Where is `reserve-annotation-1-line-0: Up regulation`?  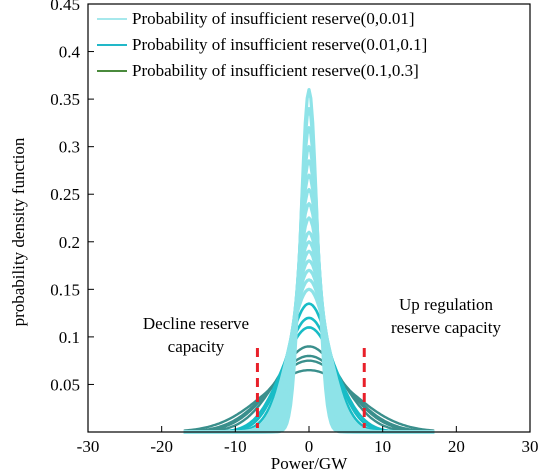
reserve-annotation-1-line-0: Up regulation is located at coordinates (446, 304).